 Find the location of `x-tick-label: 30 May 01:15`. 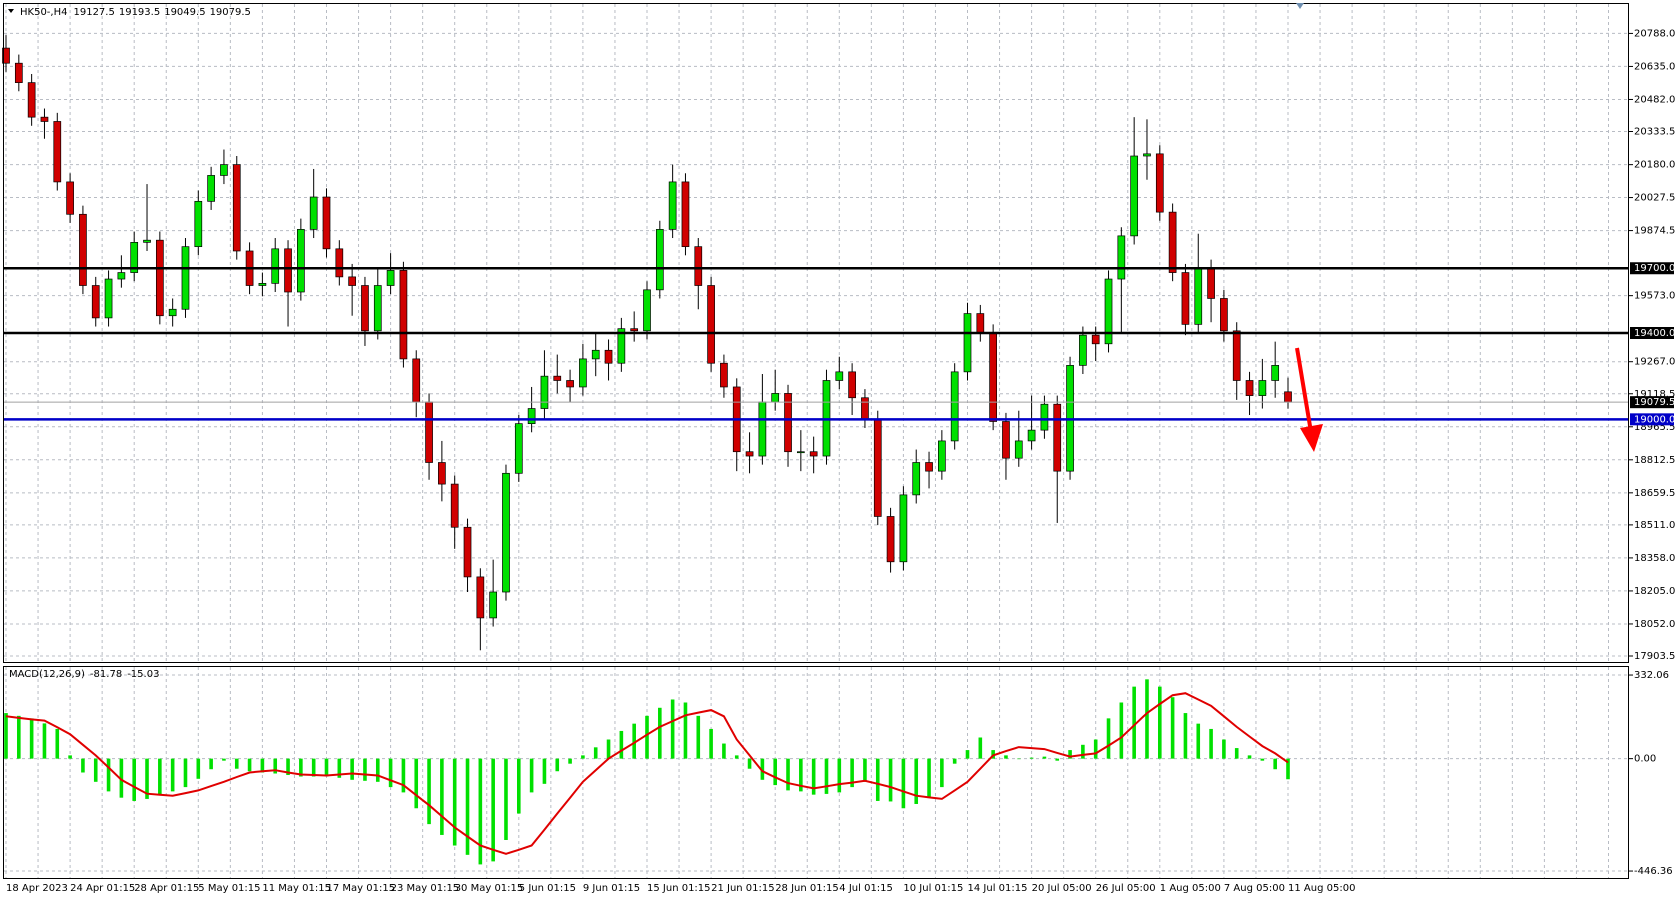

x-tick-label: 30 May 01:15 is located at coordinates (489, 888).